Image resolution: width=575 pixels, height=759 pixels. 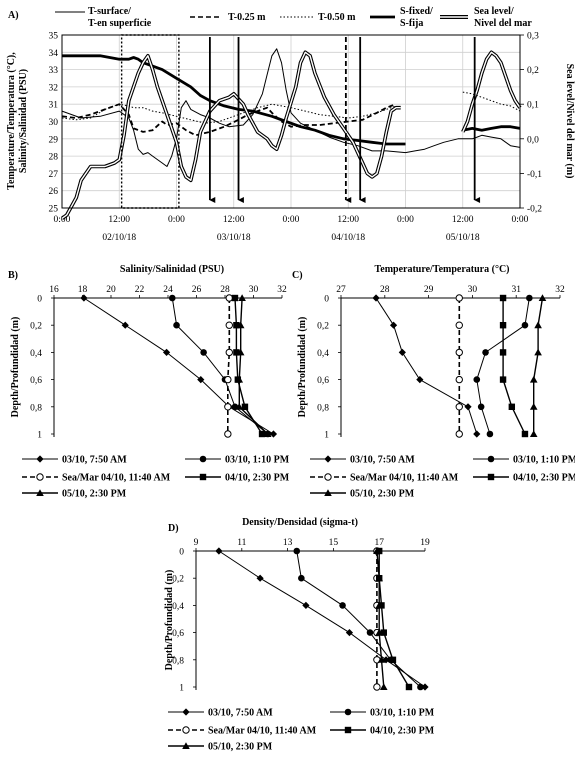 I want to click on panel-a-letter: A), so click(x=13, y=15).